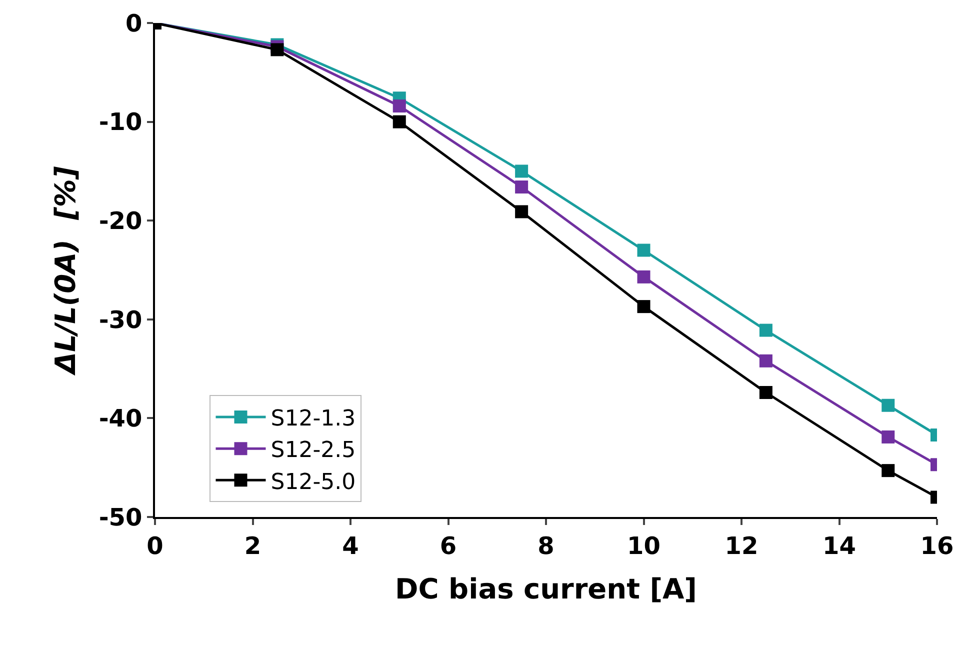 The height and width of the screenshot is (645, 962). What do you see at coordinates (155, 546) in the screenshot?
I see `x-tick-label: 0` at bounding box center [155, 546].